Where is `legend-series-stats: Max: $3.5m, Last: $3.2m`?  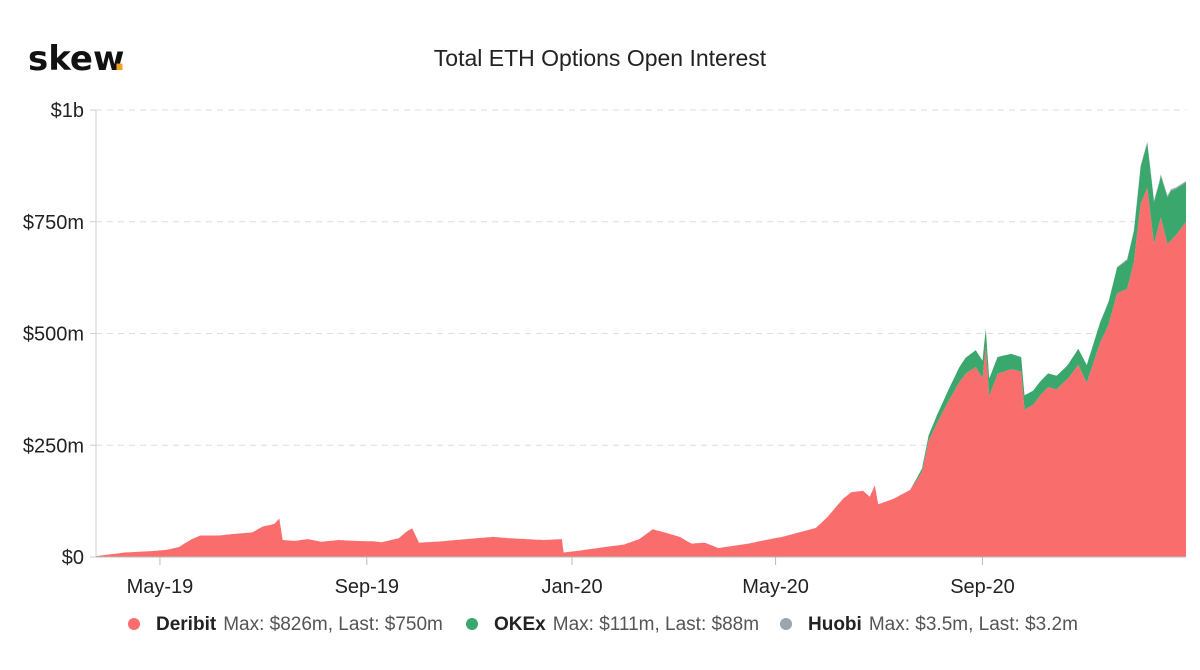 legend-series-stats: Max: $3.5m, Last: $3.2m is located at coordinates (973, 624).